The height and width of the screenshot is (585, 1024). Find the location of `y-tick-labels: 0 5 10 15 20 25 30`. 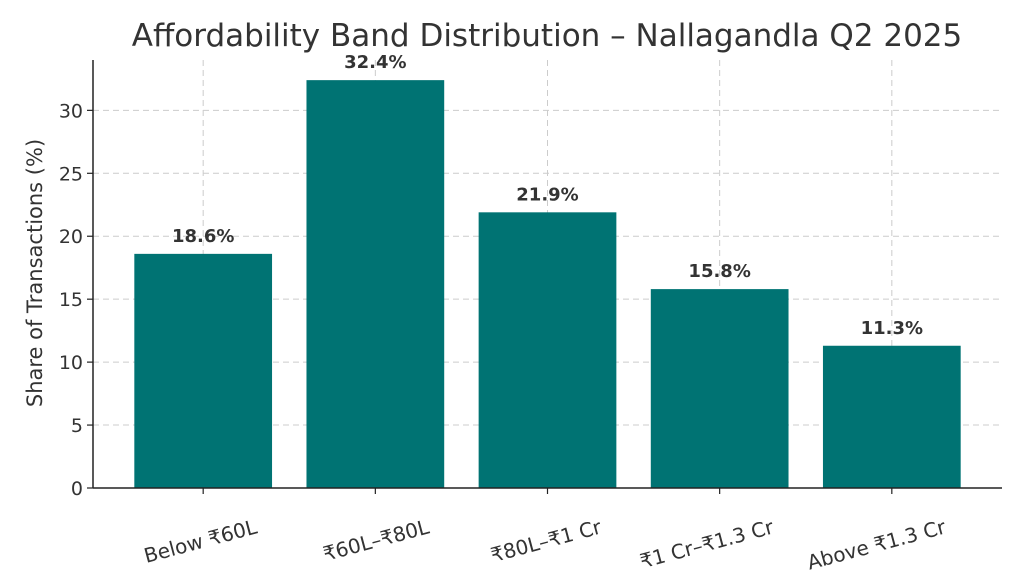

y-tick-labels: 0 5 10 15 20 25 30 is located at coordinates (76, 300).